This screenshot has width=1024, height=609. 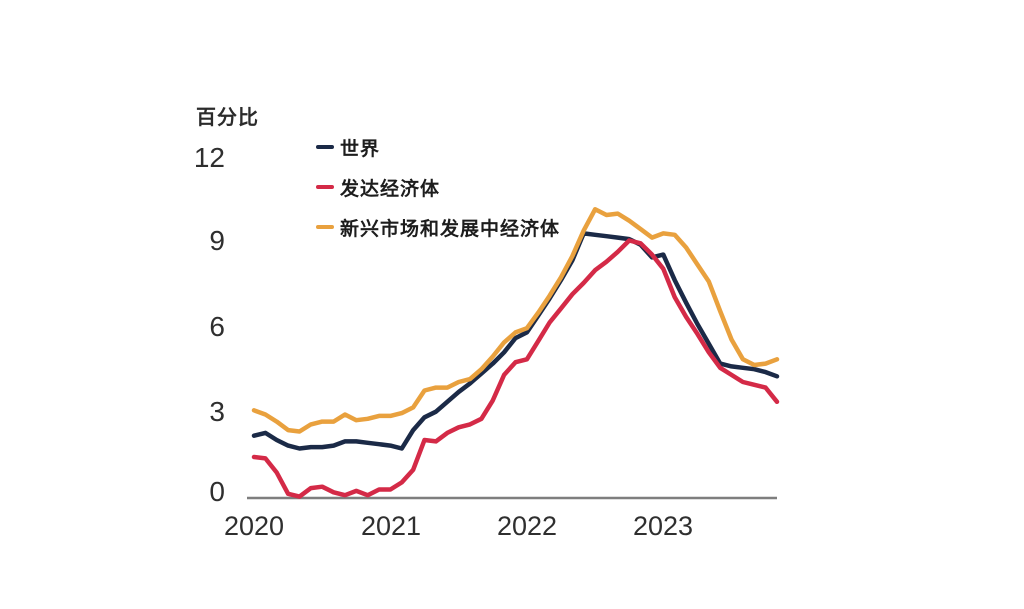 What do you see at coordinates (217, 411) in the screenshot?
I see `y-tick-3: 3` at bounding box center [217, 411].